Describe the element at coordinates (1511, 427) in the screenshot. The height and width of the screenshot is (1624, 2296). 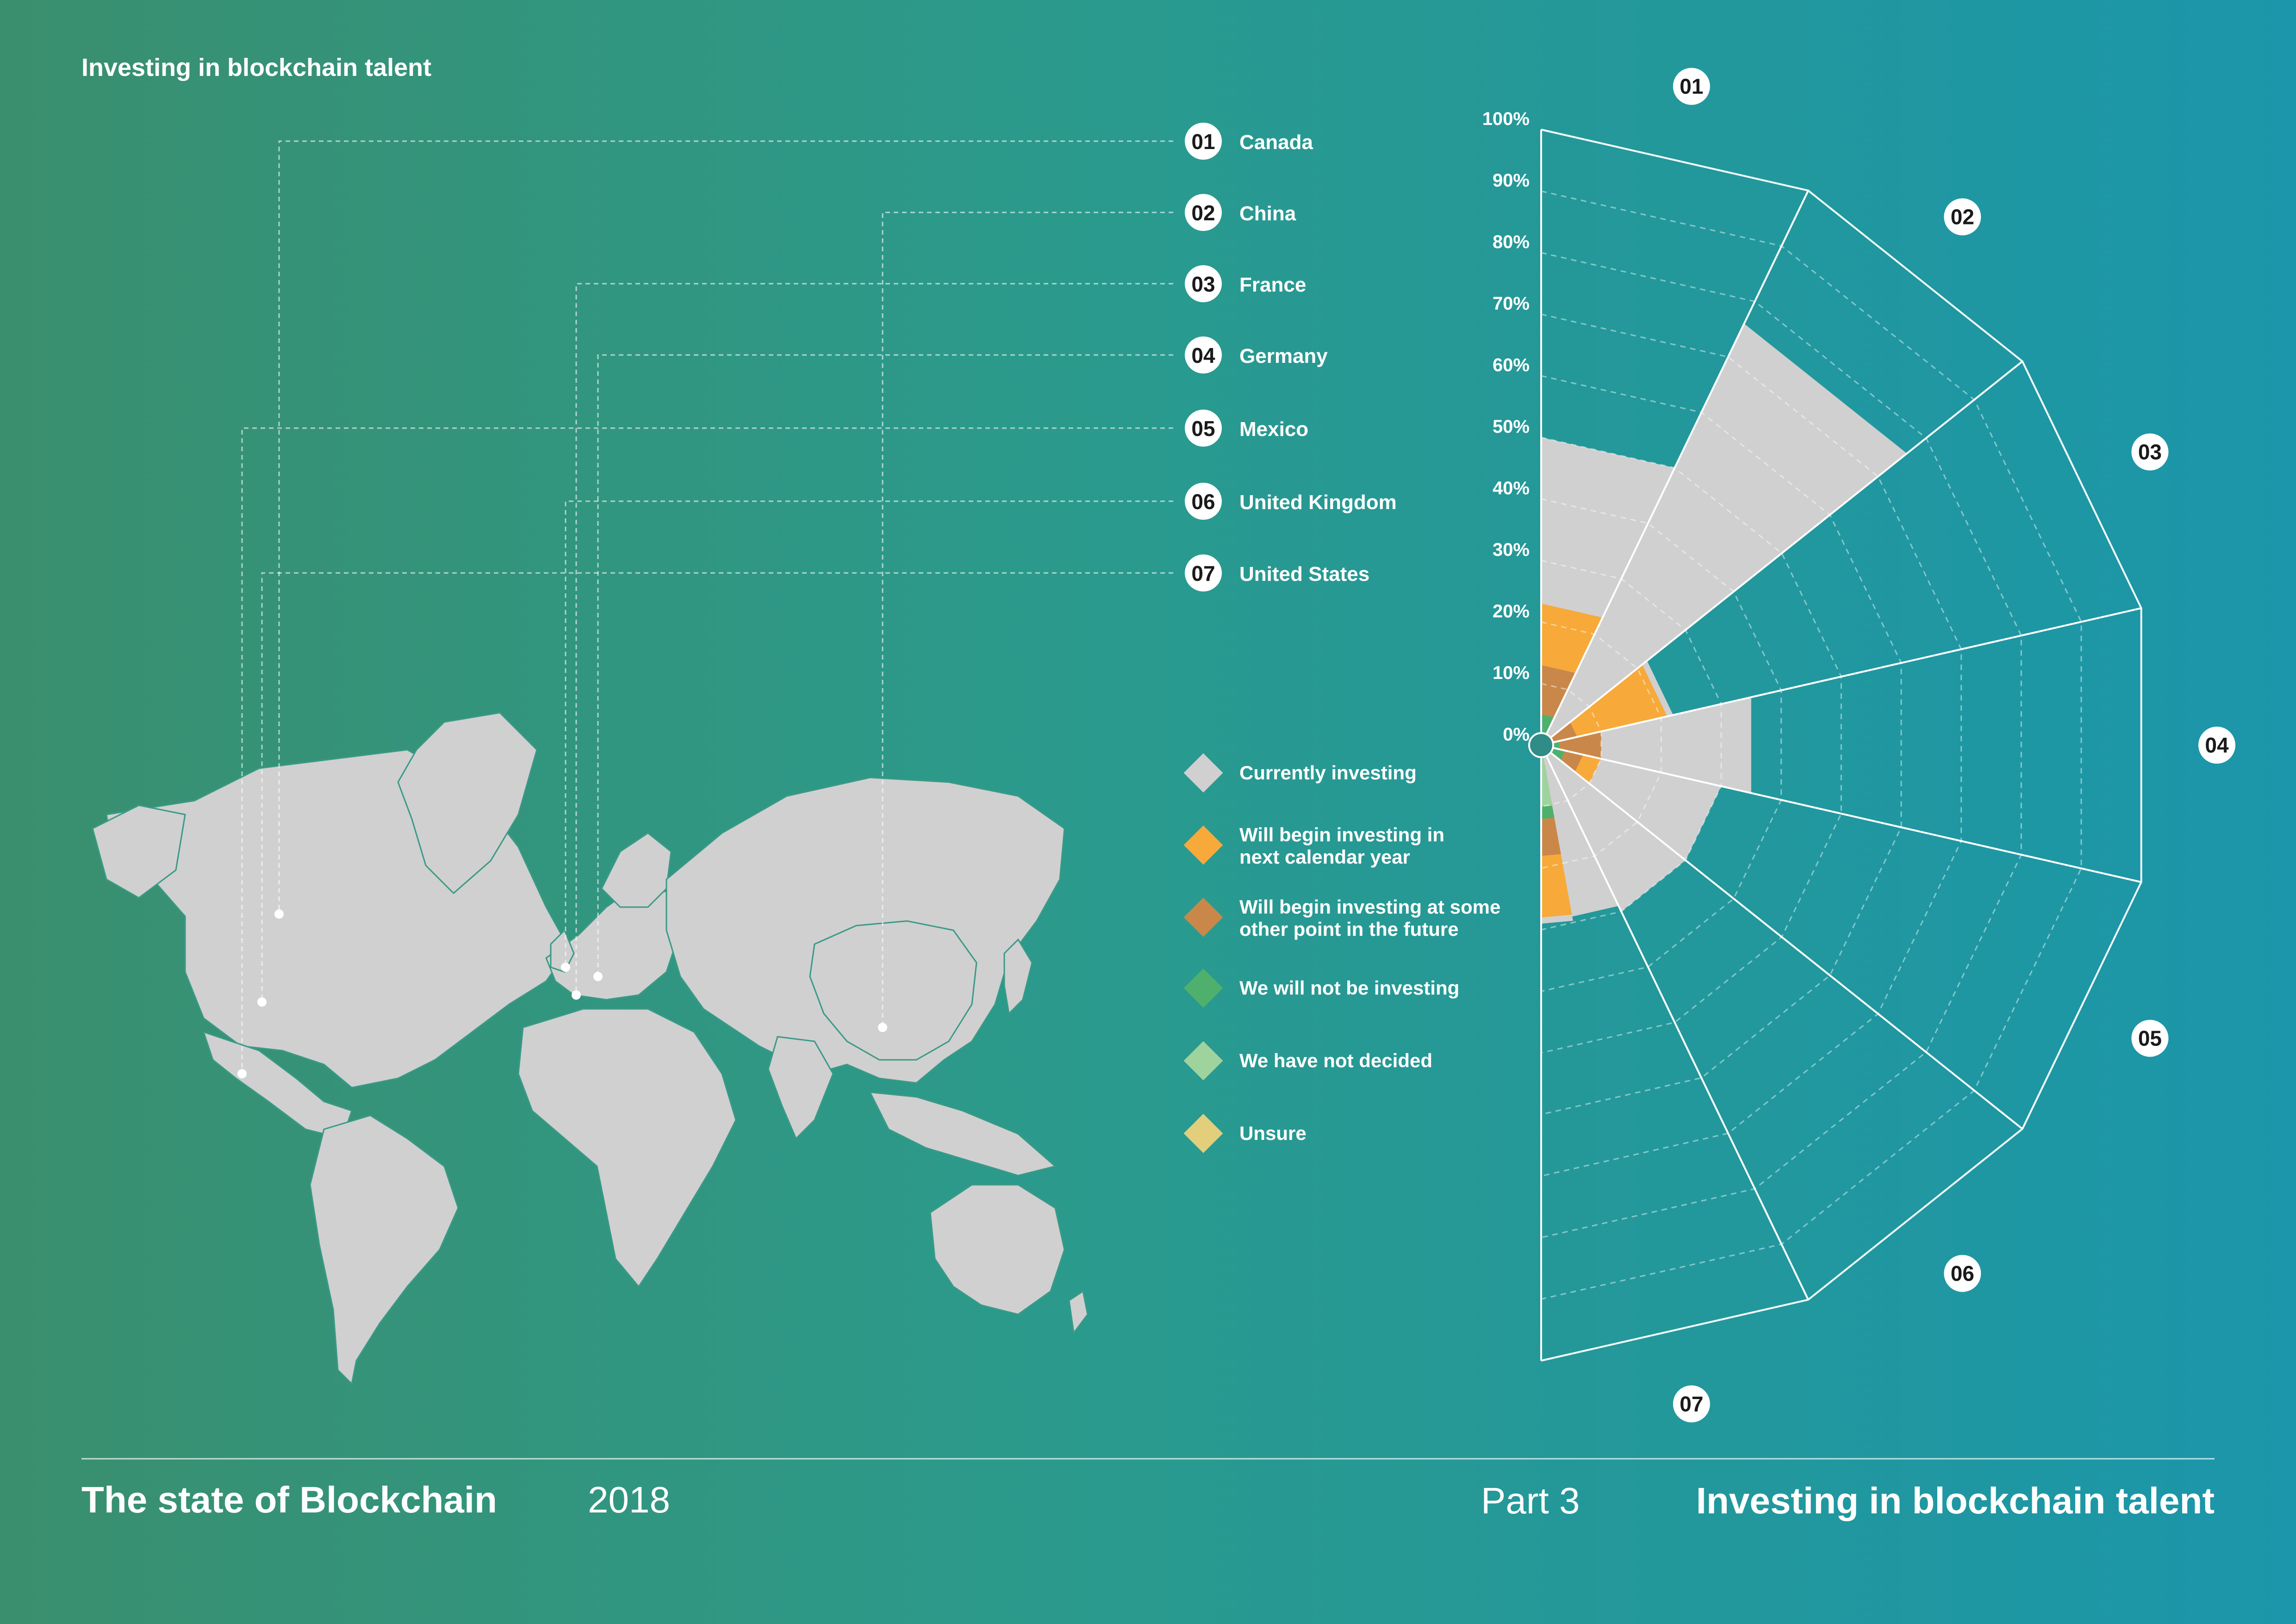
I see `polar-tick-label: 50%` at that location.